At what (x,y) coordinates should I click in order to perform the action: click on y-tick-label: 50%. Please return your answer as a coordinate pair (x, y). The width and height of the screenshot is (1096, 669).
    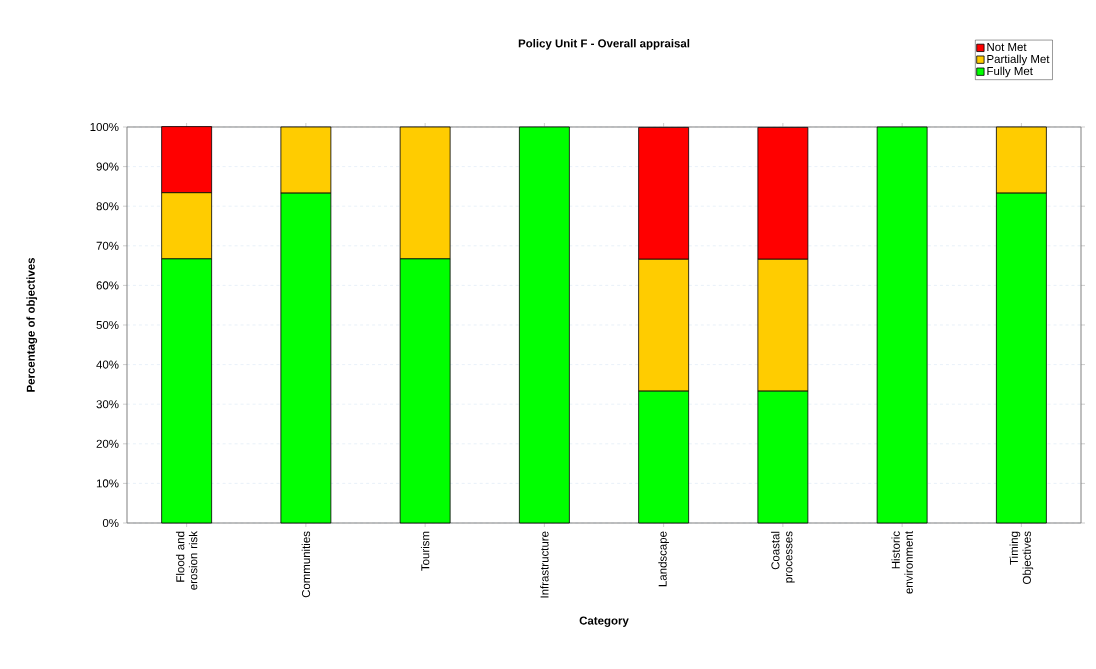
    Looking at the image, I should click on (107, 325).